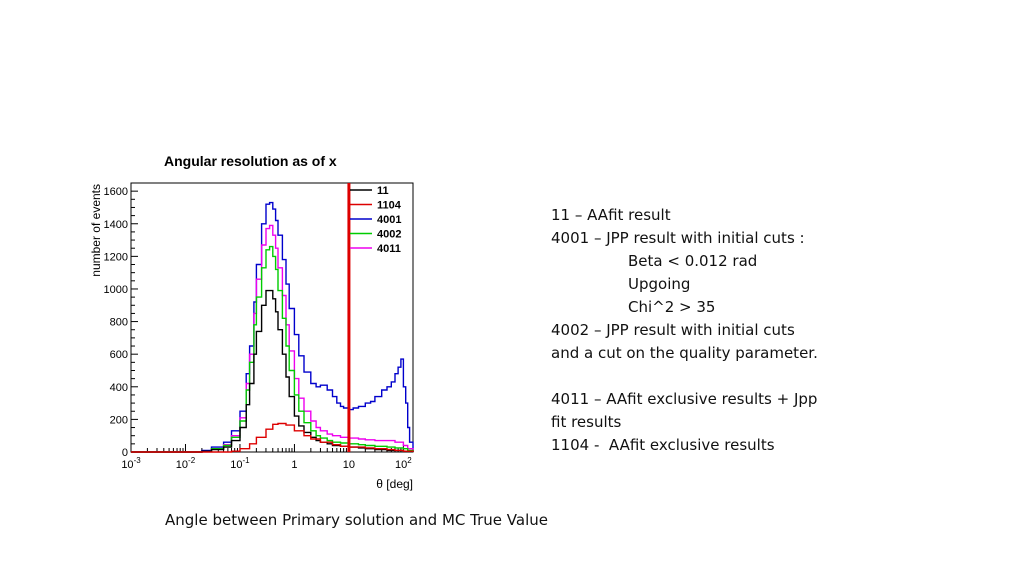 This screenshot has width=1024, height=576. What do you see at coordinates (586, 422) in the screenshot?
I see `note-line: fit results` at bounding box center [586, 422].